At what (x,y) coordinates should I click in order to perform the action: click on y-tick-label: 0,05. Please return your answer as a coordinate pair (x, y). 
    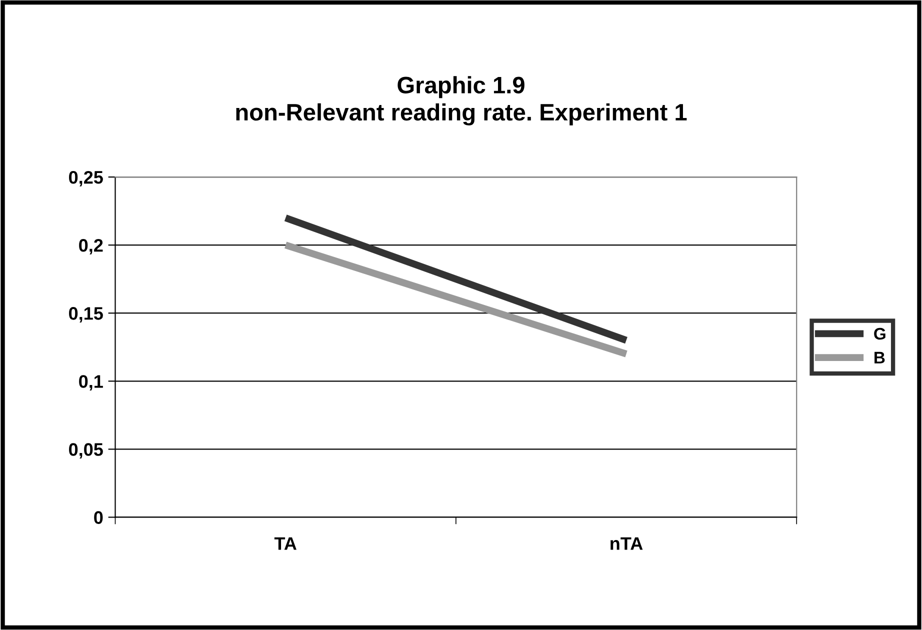
    Looking at the image, I should click on (86, 451).